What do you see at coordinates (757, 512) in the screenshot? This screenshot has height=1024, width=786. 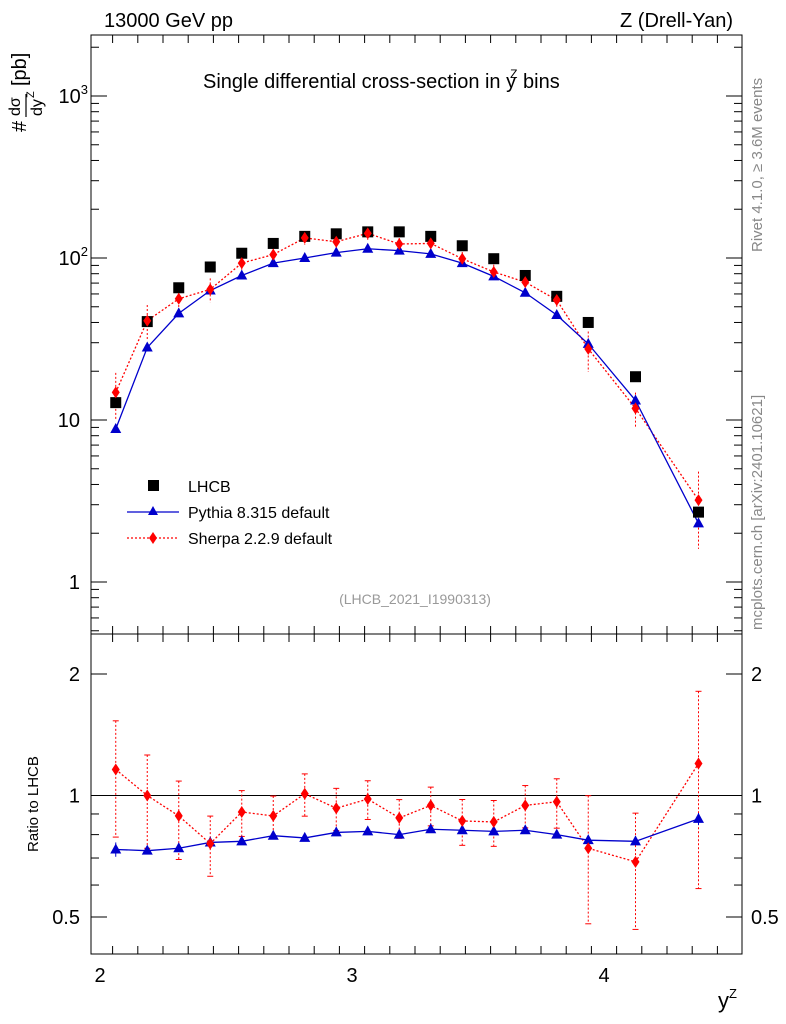 I see `mcplots-label: mcplots.cern.ch [arXiv:2401.10621]` at bounding box center [757, 512].